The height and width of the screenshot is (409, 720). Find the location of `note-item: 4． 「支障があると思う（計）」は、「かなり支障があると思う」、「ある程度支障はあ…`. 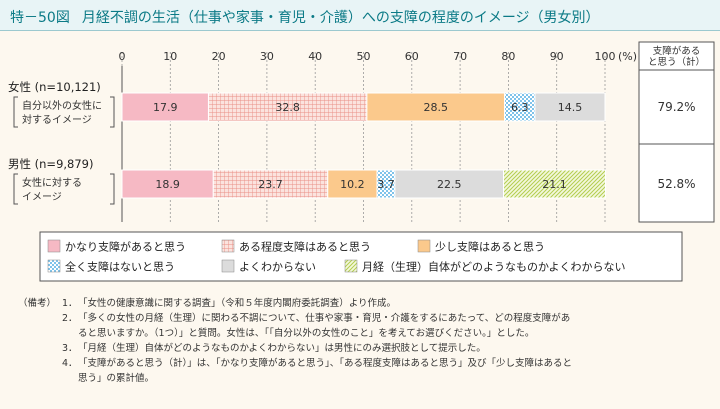

note-item: 4． 「支障があると思う（計）」は、「かなり支障があると思う」、「ある程度支障はあ… is located at coordinates (360, 371).